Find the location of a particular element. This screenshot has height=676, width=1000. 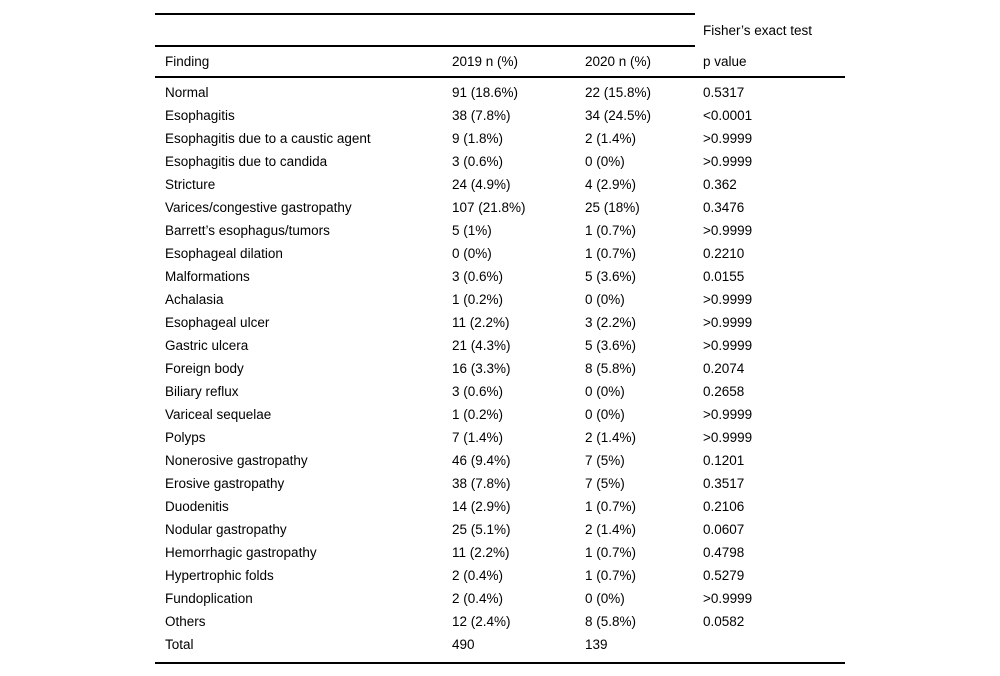

finding-cell: Achalasia is located at coordinates (194, 299).